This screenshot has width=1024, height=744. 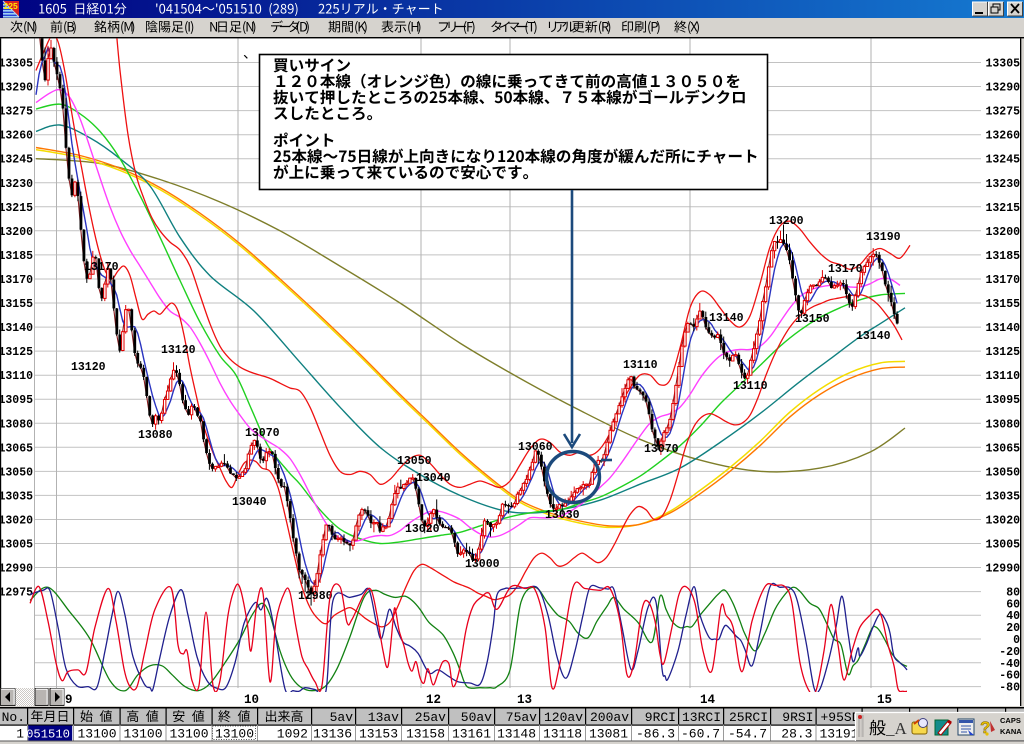 What do you see at coordinates (609, 717) in the screenshot?
I see `svg-text: 200av` at bounding box center [609, 717].